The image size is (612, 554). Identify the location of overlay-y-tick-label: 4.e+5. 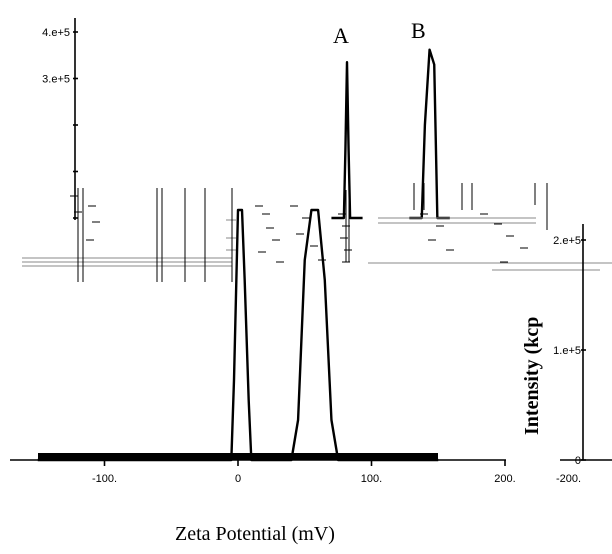
(56, 33).